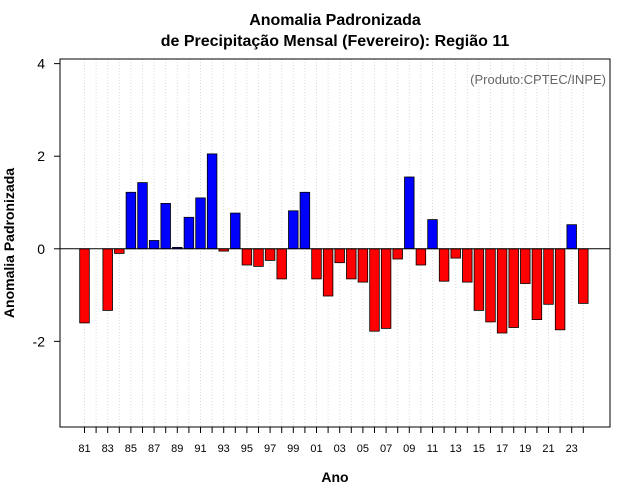 This screenshot has height=500, width=640. Describe the element at coordinates (409, 449) in the screenshot. I see `x-tick-label: 09` at that location.